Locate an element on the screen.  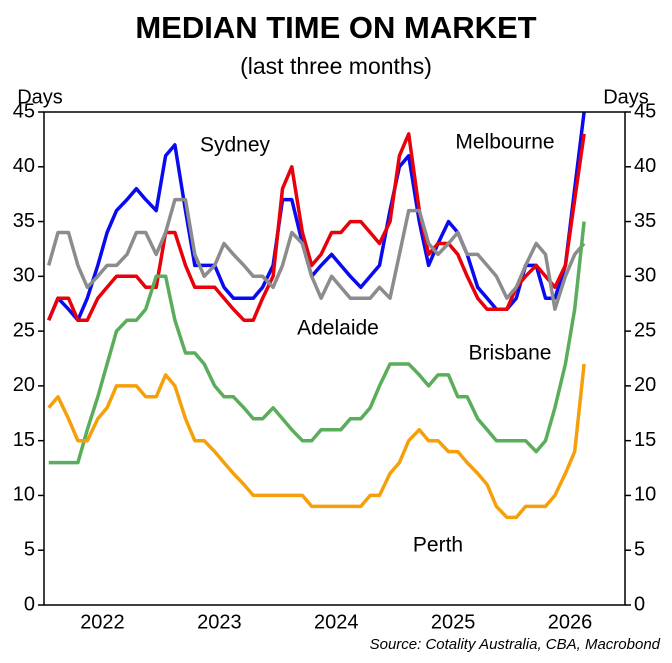
series-label: Brisbane is located at coordinates (510, 353).